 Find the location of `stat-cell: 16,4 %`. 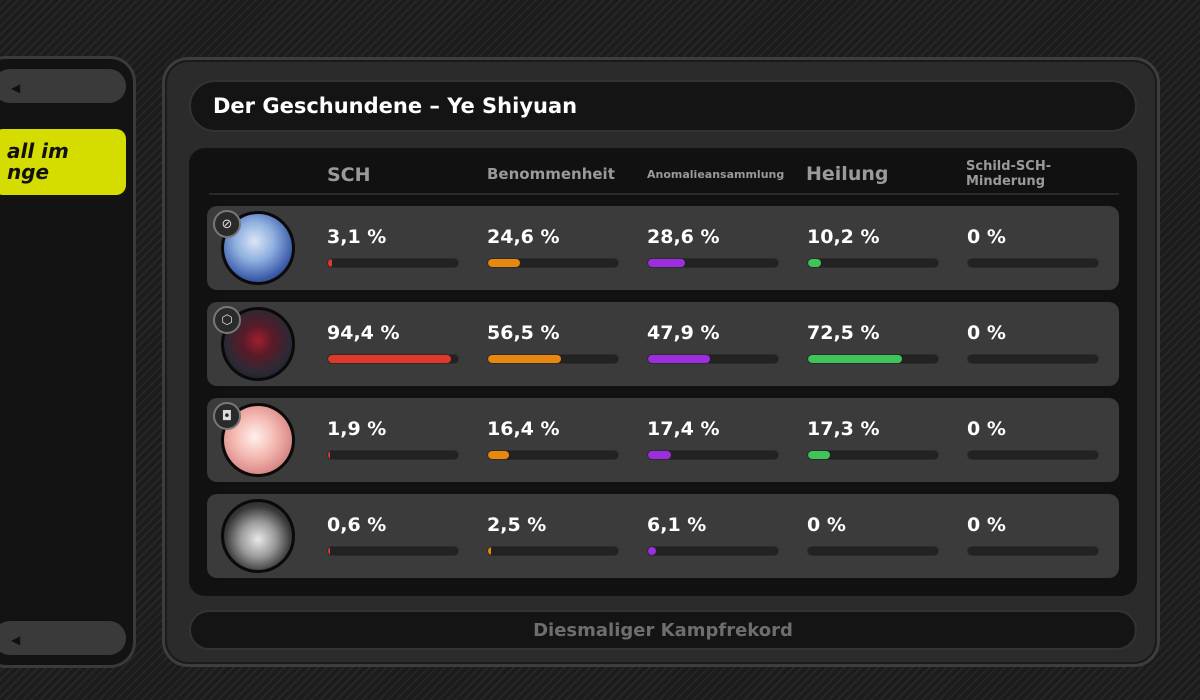

stat-cell: 16,4 % is located at coordinates (553, 439).